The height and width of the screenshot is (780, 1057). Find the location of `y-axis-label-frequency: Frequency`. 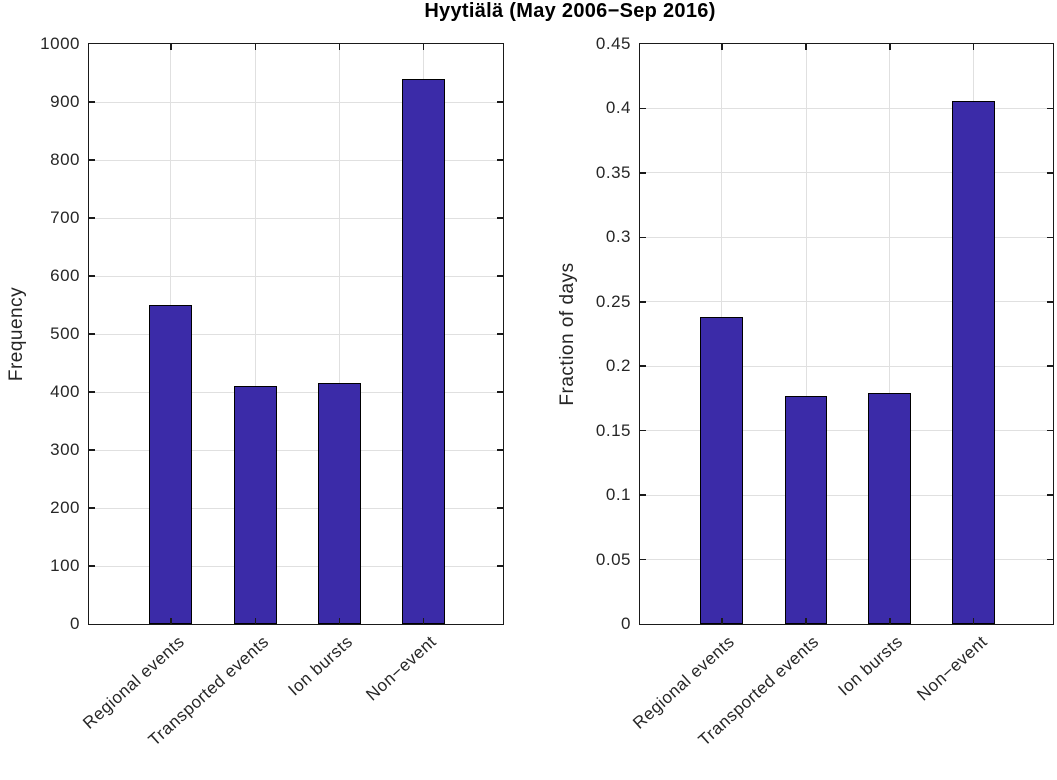

y-axis-label-frequency: Frequency is located at coordinates (16, 334).